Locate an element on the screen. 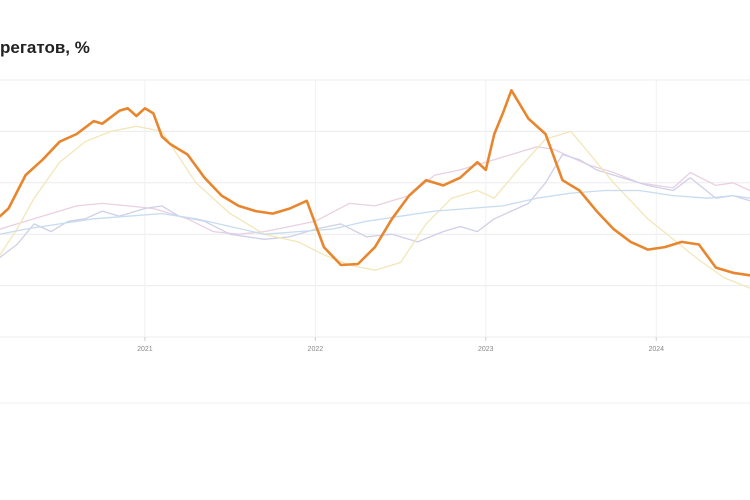 Image resolution: width=750 pixels, height=500 pixels. x-tick-label: 2021 is located at coordinates (145, 349).